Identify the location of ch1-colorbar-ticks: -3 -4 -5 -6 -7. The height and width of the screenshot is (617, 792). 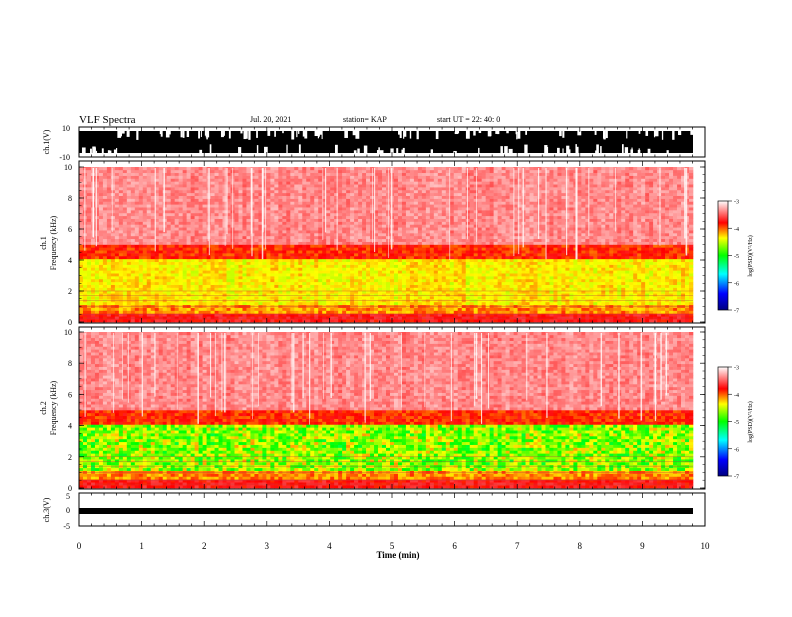
(733, 257).